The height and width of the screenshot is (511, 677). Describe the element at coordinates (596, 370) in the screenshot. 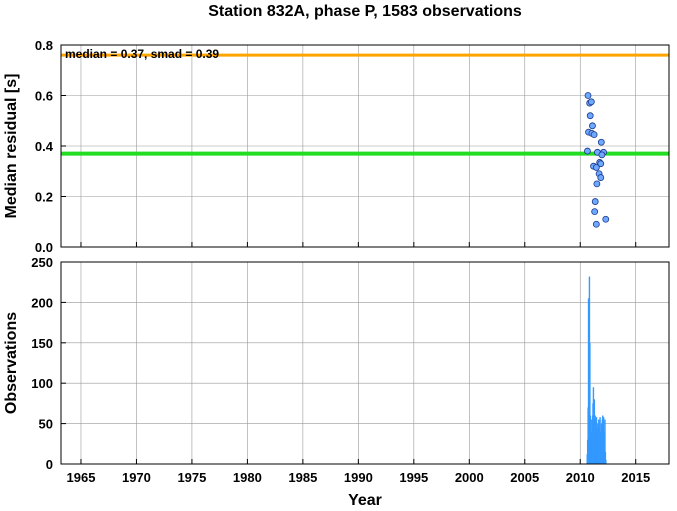

I see `observations-bars` at that location.